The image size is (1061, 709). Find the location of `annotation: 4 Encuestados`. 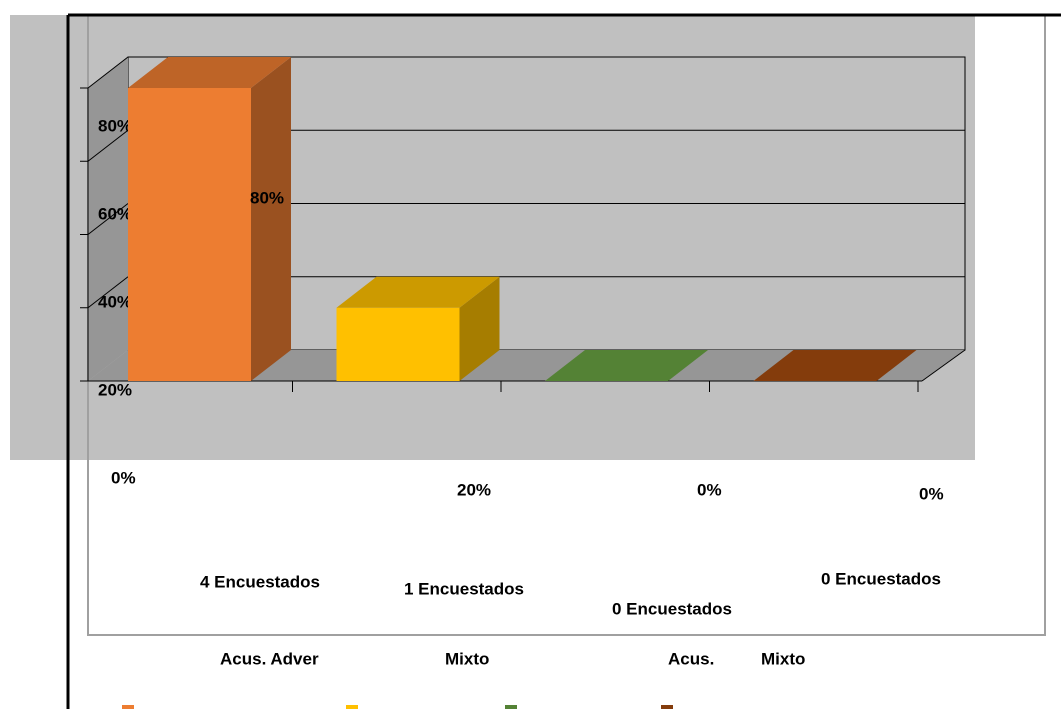

annotation: 4 Encuestados is located at coordinates (260, 581).